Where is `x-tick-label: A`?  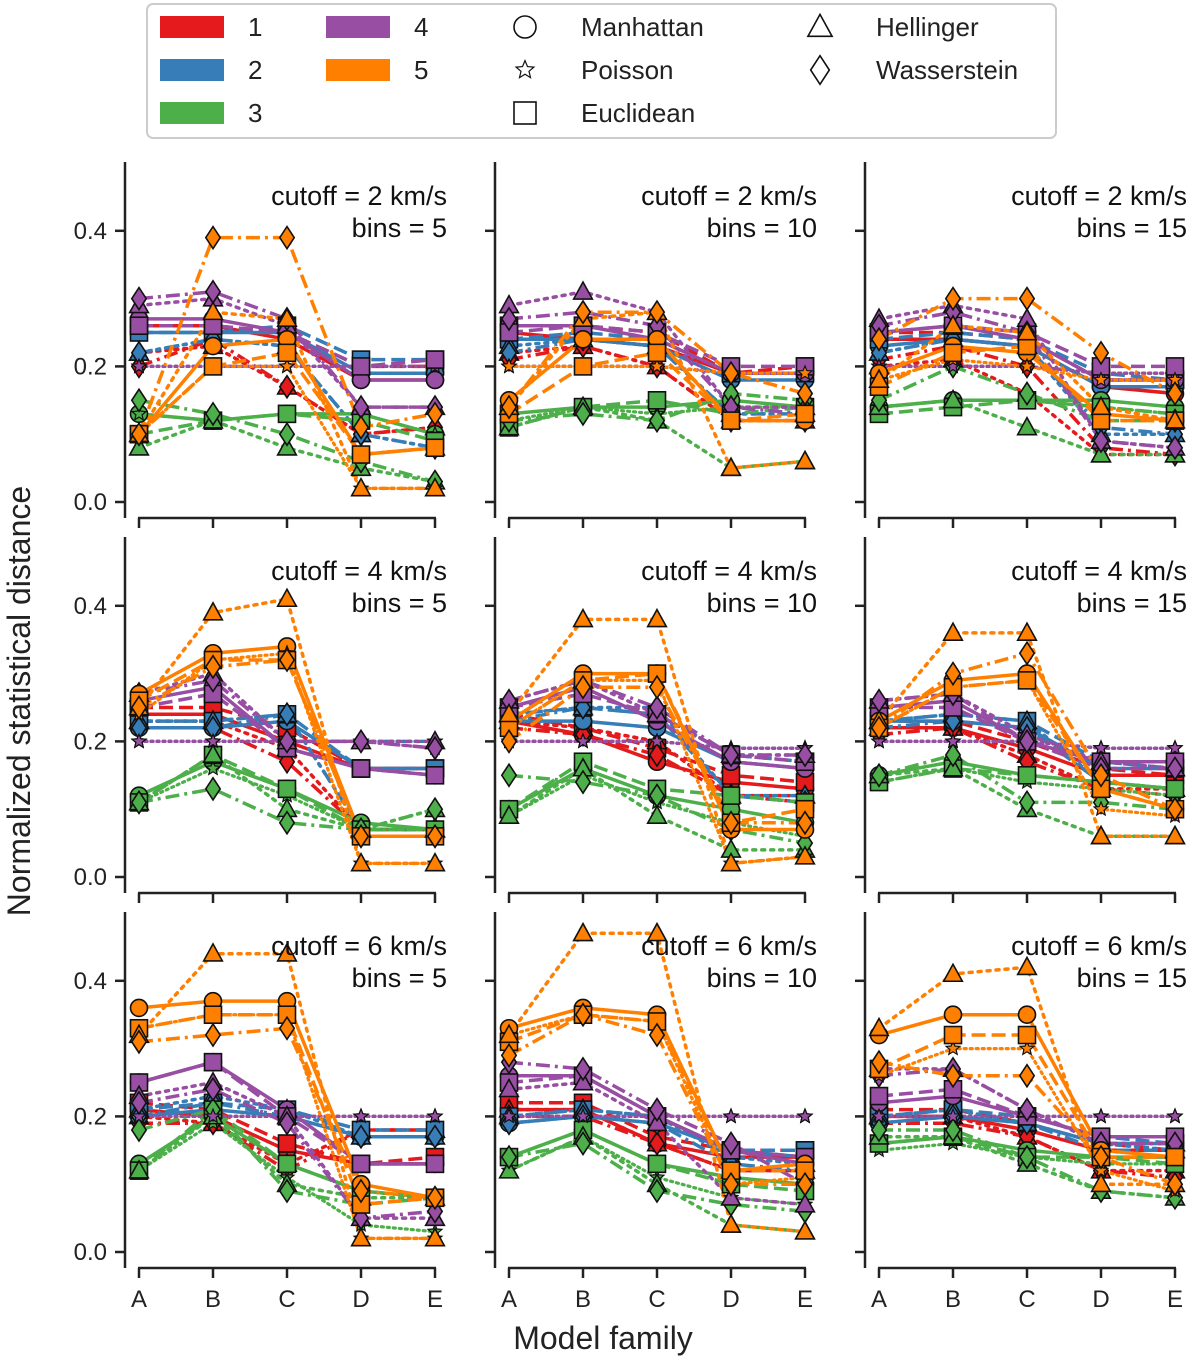 x-tick-label: A is located at coordinates (879, 1299).